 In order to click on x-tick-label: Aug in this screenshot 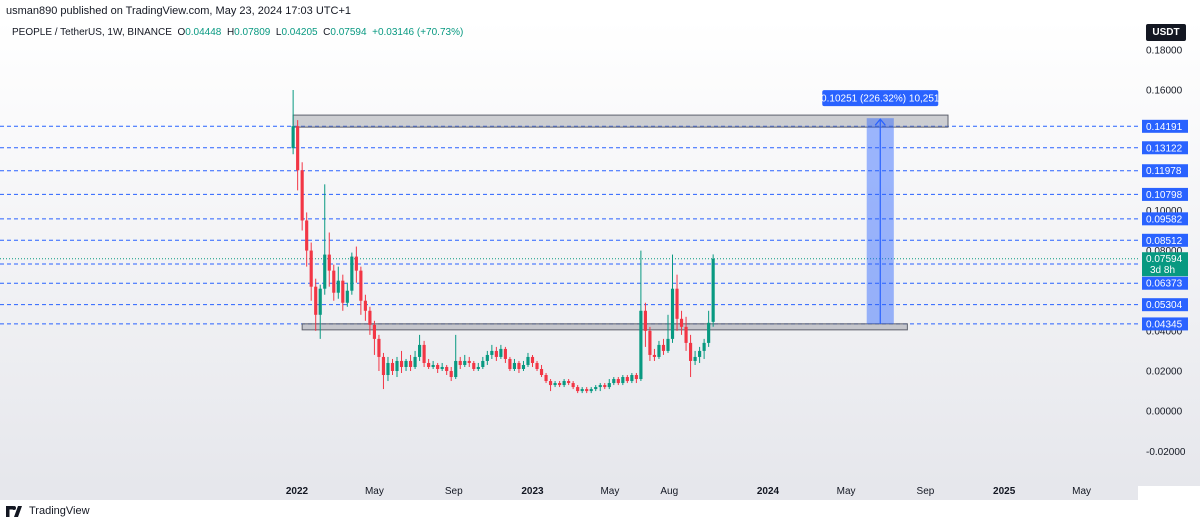, I will do `click(669, 491)`.